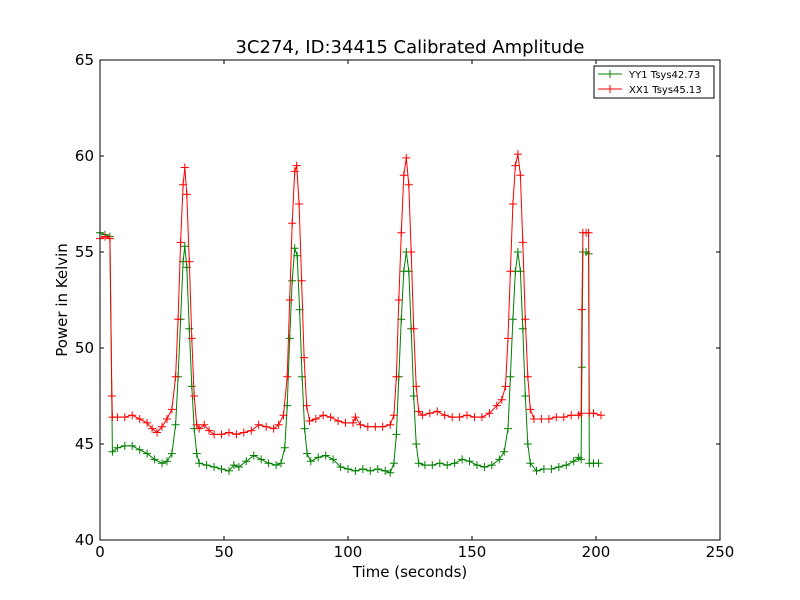 The width and height of the screenshot is (800, 600). Describe the element at coordinates (84, 348) in the screenshot. I see `y-tick-label: 50` at that location.